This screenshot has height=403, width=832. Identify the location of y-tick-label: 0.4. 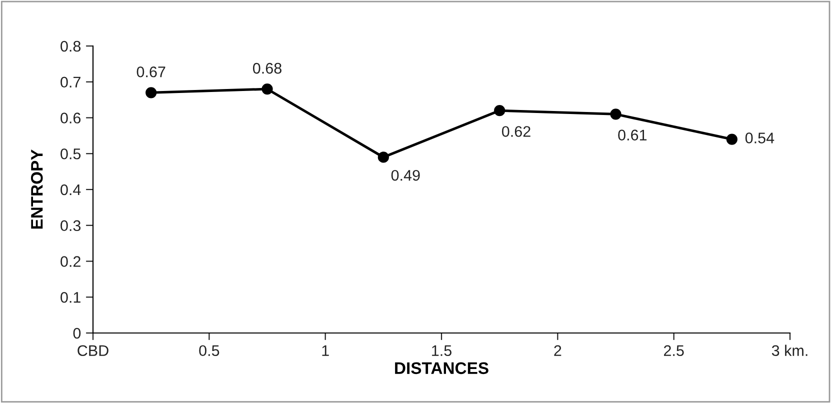
(70, 190).